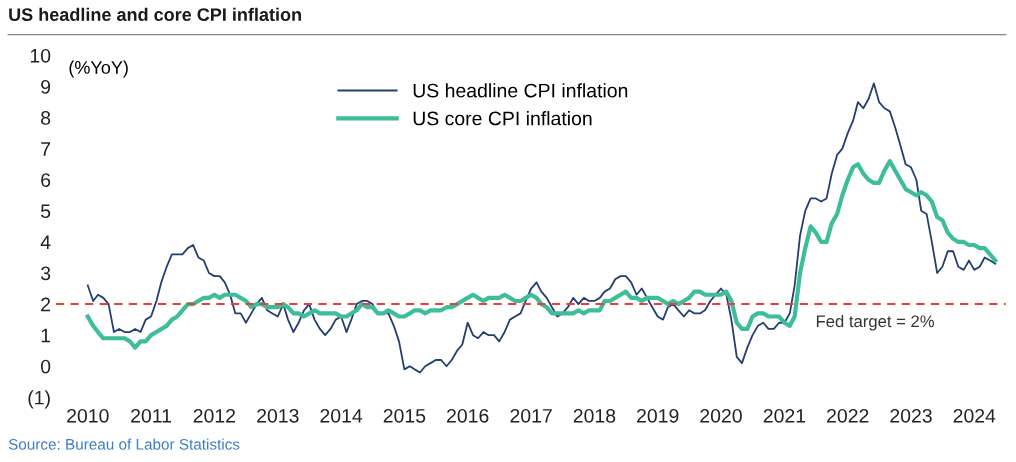 Image resolution: width=1016 pixels, height=462 pixels. What do you see at coordinates (45, 211) in the screenshot?
I see `y-tick-label: 5` at bounding box center [45, 211].